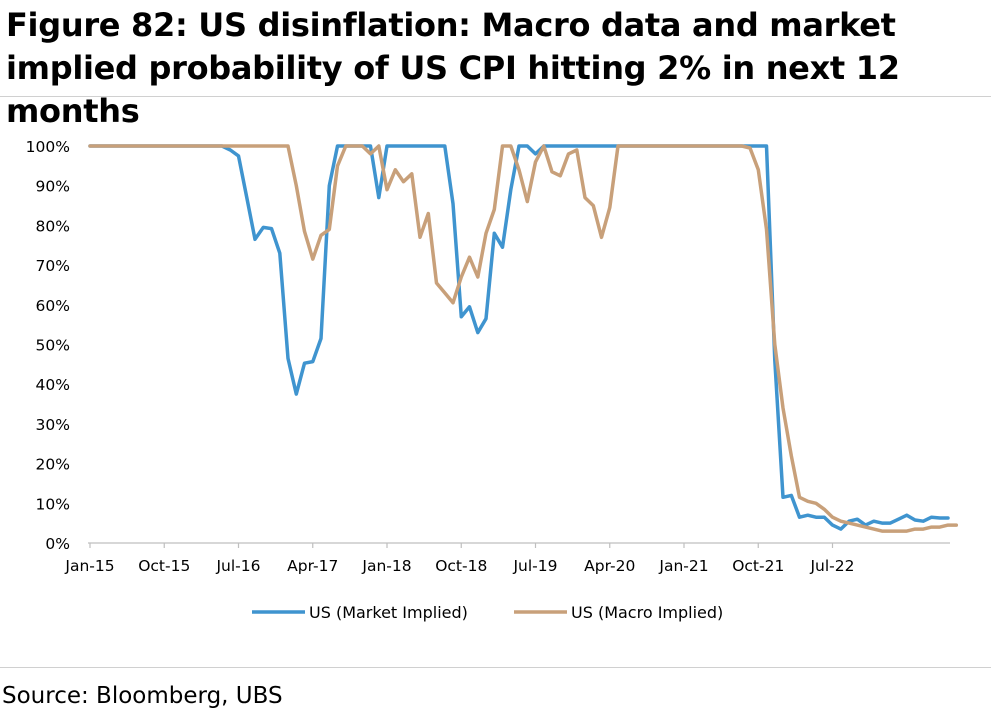 Image resolution: width=991 pixels, height=718 pixels. What do you see at coordinates (53, 346) in the screenshot?
I see `y-tick-label: 50%` at bounding box center [53, 346].